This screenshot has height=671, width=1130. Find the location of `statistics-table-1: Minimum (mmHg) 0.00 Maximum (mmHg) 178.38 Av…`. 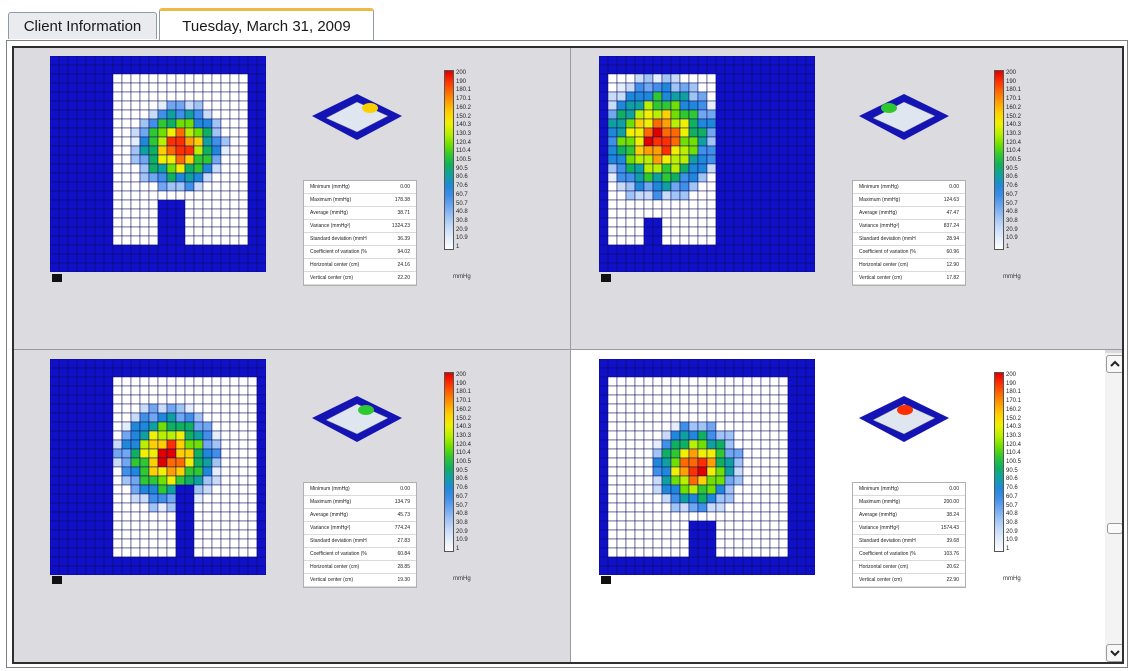

statistics-table-1: Minimum (mmHg) 0.00 Maximum (mmHg) 178.38 Av… is located at coordinates (360, 233).